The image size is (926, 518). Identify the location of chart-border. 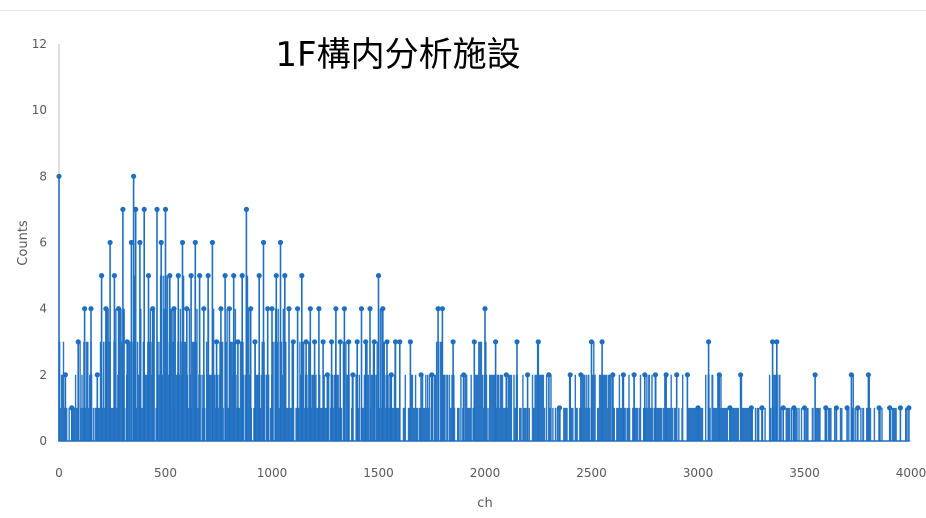
(463, 10).